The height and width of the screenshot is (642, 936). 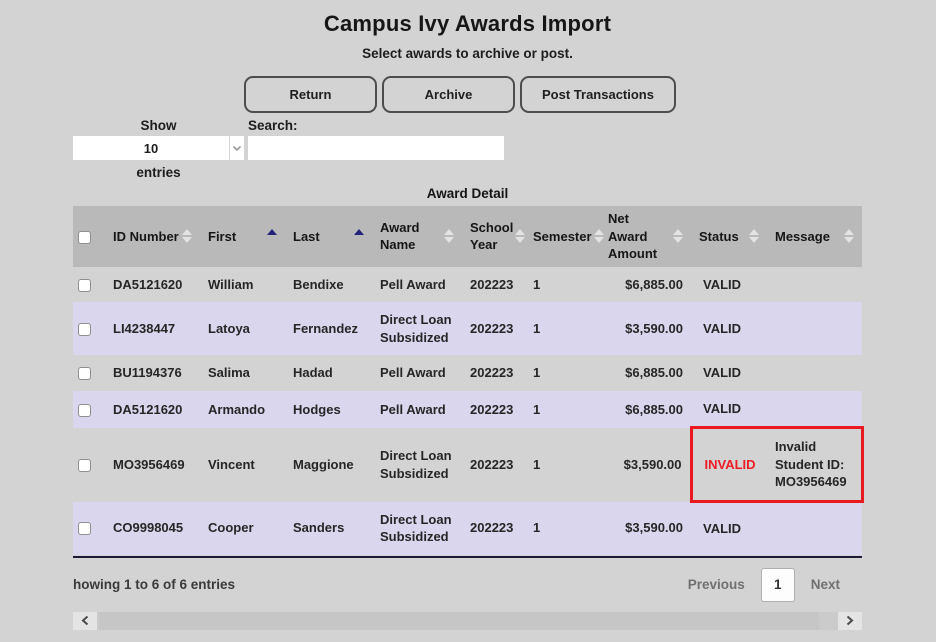 I want to click on column-header-id-number: ID Number, so click(x=152, y=236).